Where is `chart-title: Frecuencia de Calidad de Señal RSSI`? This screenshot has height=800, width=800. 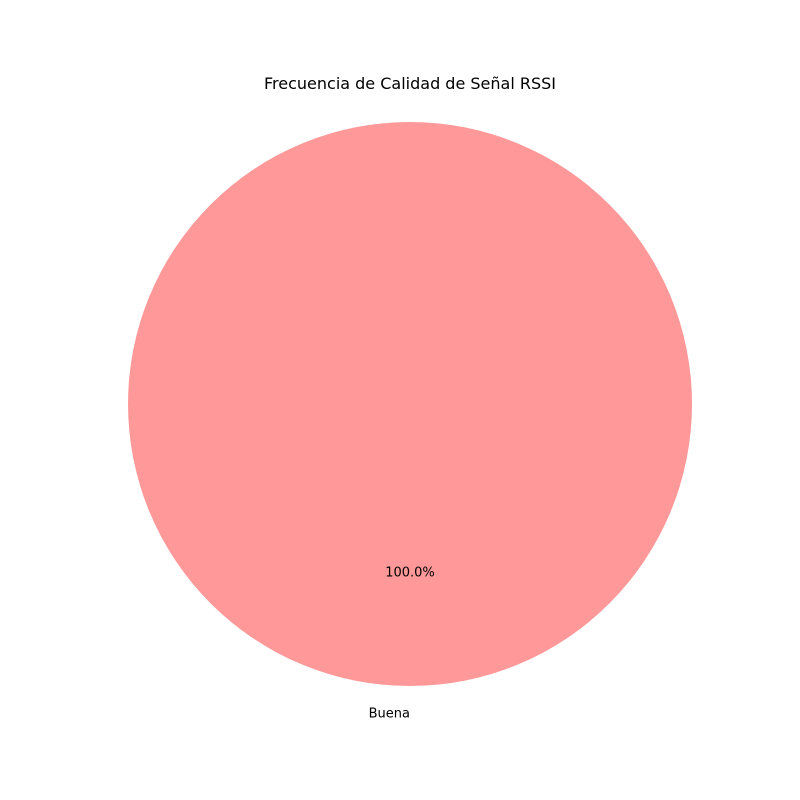 chart-title: Frecuencia de Calidad de Señal RSSI is located at coordinates (410, 83).